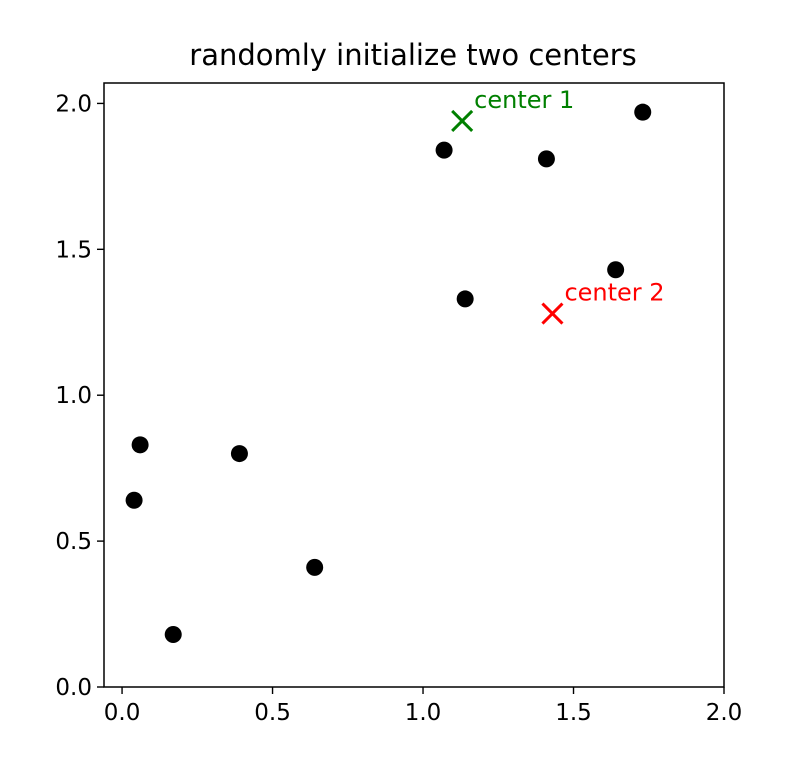 The height and width of the screenshot is (774, 785). I want to click on chart-title: randomly initialize two centers, so click(412, 55).